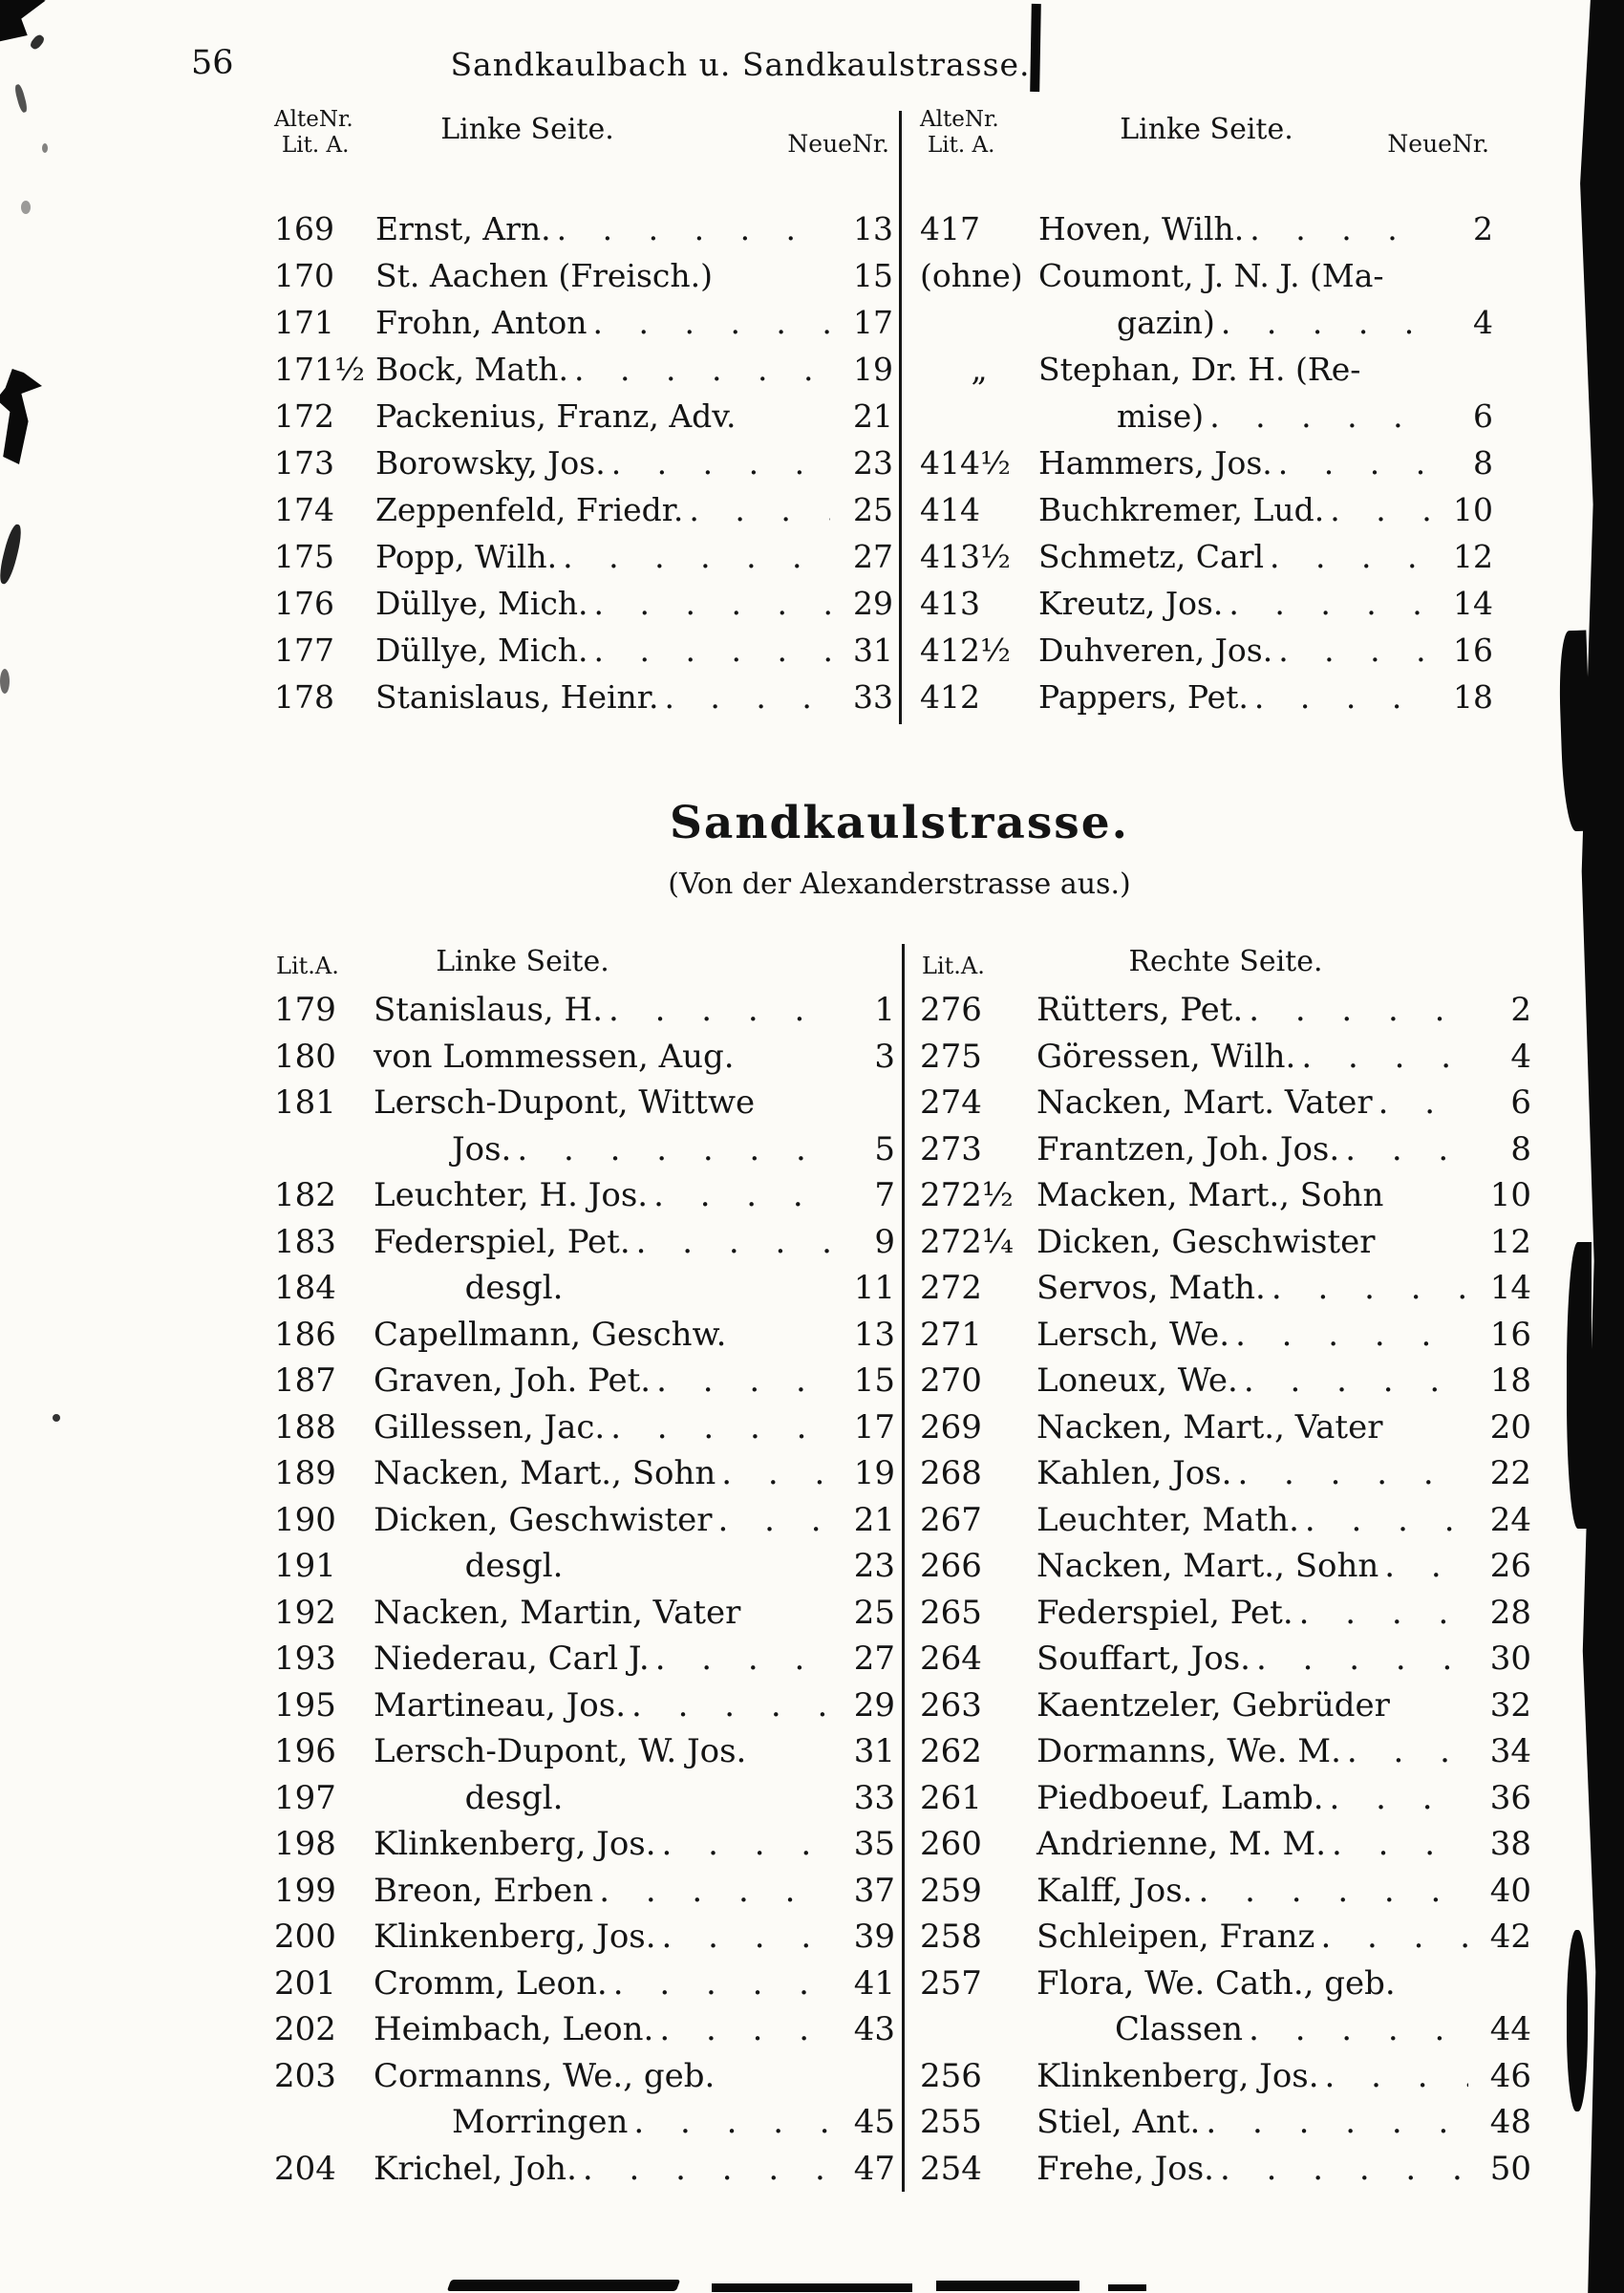 This screenshot has height=2293, width=1624. Describe the element at coordinates (951, 1148) in the screenshot. I see `old-house-number: 273` at that location.